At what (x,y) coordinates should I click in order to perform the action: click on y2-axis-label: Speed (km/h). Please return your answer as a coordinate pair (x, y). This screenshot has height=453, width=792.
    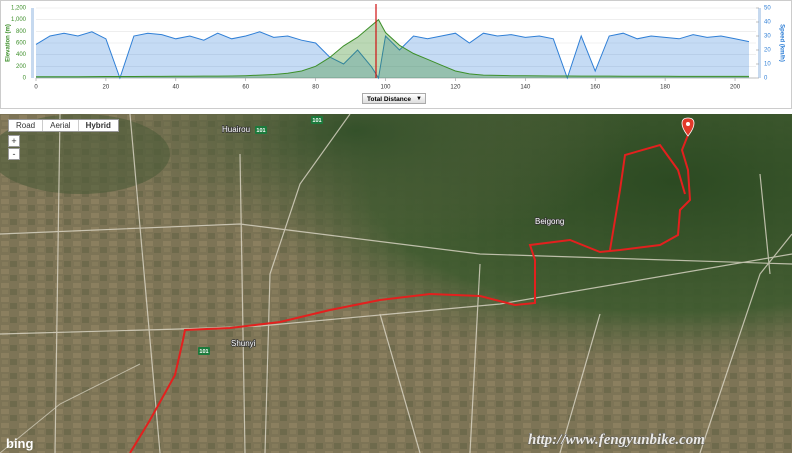
    Looking at the image, I should click on (781, 43).